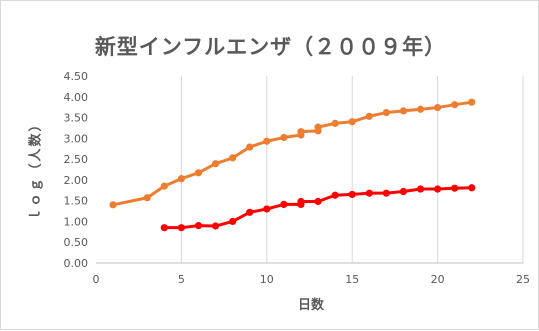 This screenshot has width=539, height=331. Describe the element at coordinates (270, 47) in the screenshot. I see `chart-title: 新型インフルエンザ（２００９年）` at that location.